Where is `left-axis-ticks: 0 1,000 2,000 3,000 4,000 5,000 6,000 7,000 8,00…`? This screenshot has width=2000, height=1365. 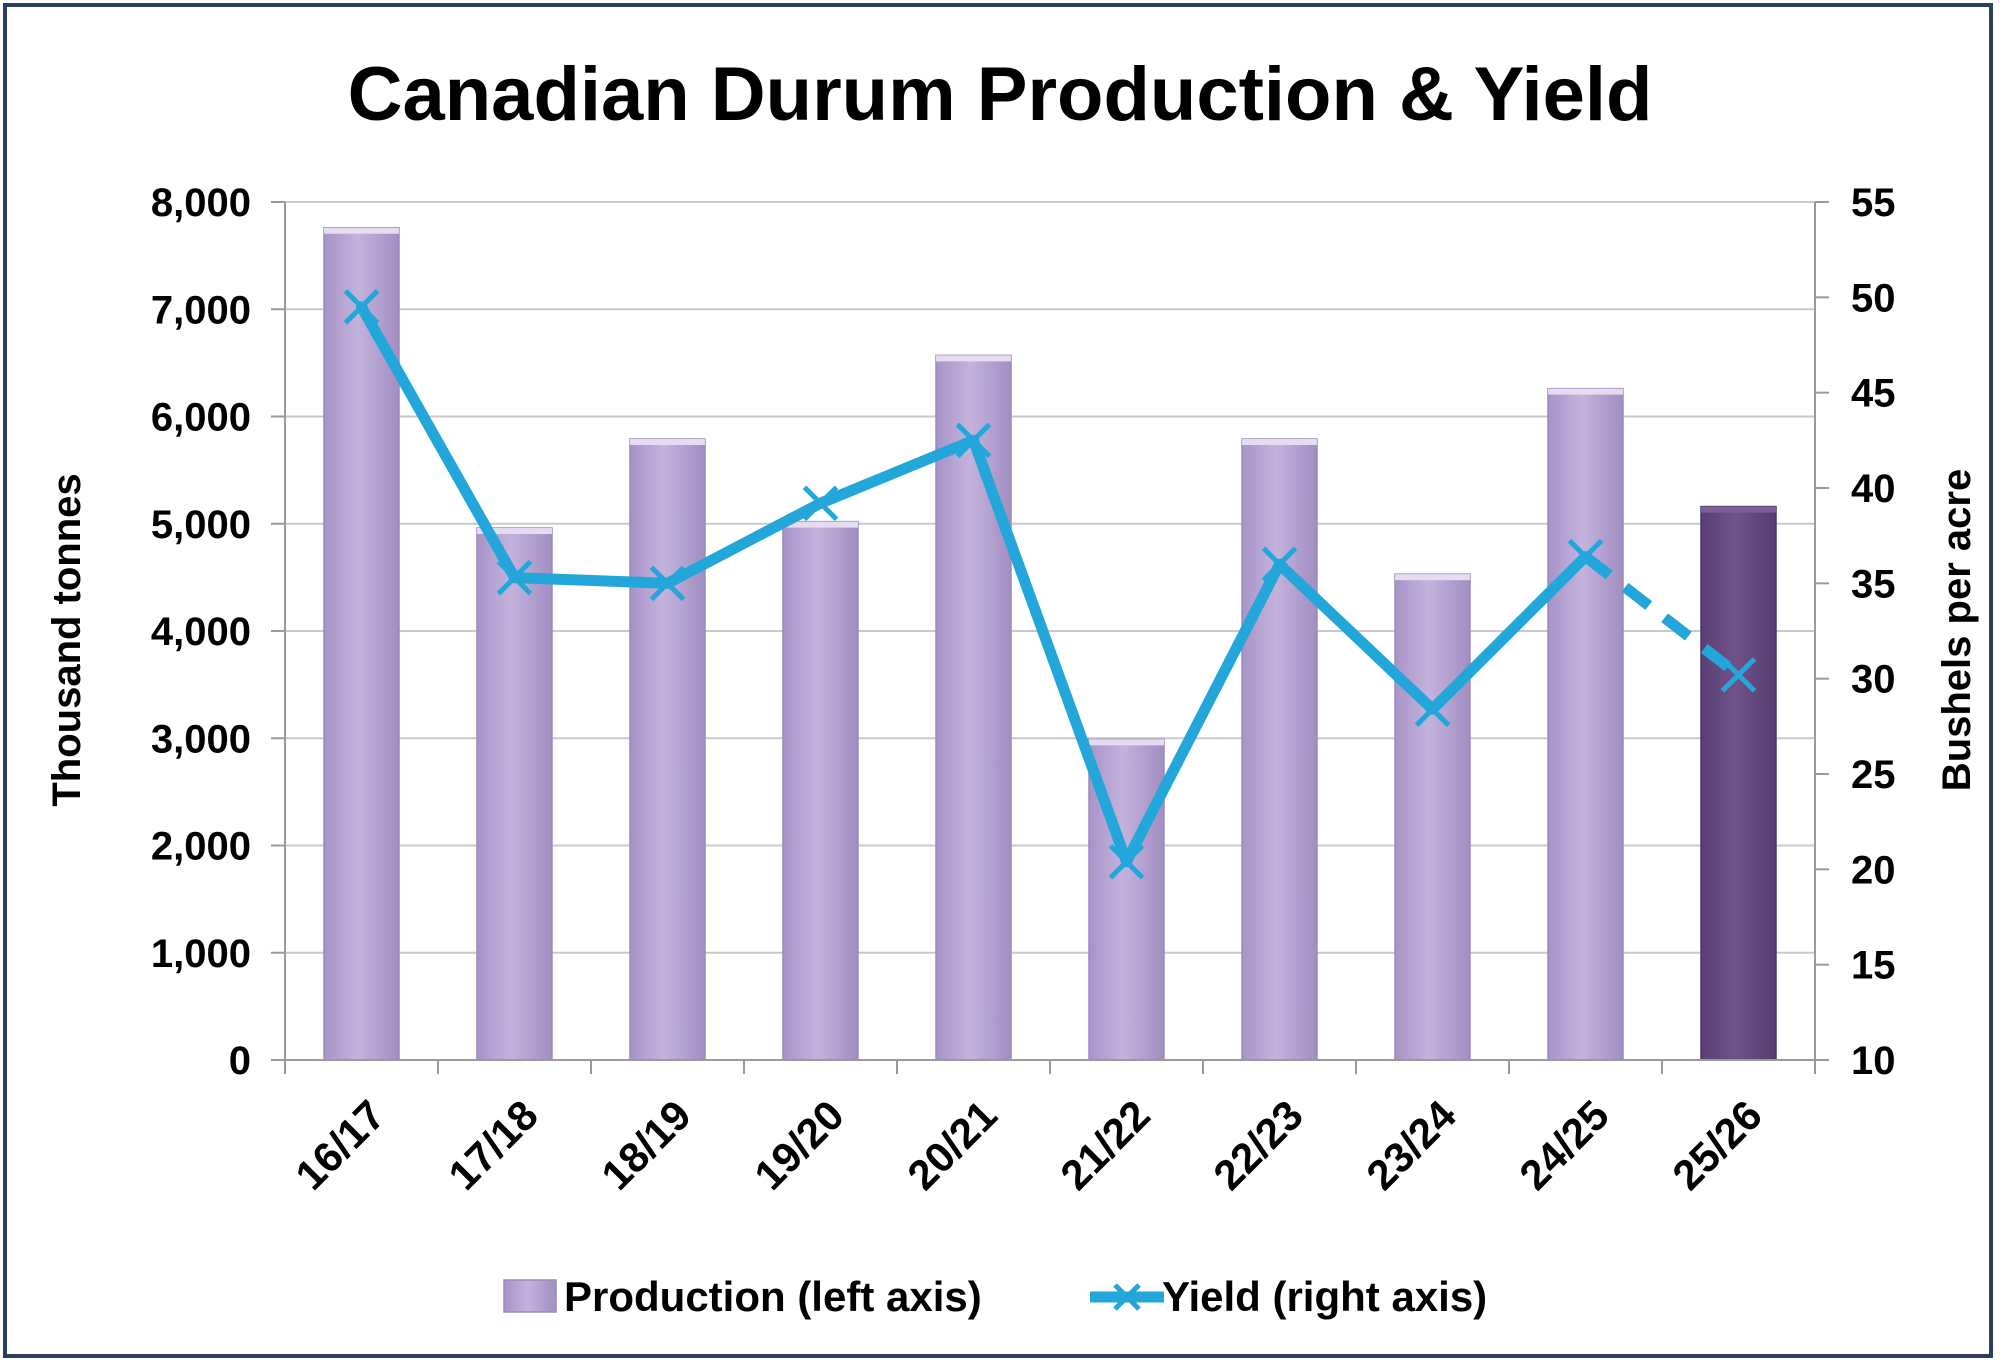
left-axis-ticks: 0 1,000 2,000 3,000 4,000 5,000 6,000 7,000 8,00… is located at coordinates (218, 632).